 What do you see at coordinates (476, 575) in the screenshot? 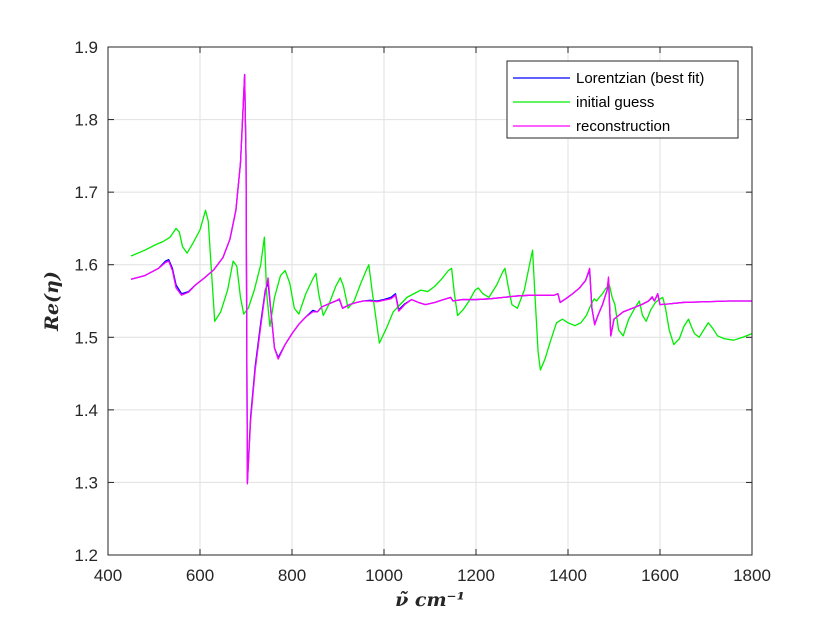
I see `x-tick-label: 1200` at bounding box center [476, 575].